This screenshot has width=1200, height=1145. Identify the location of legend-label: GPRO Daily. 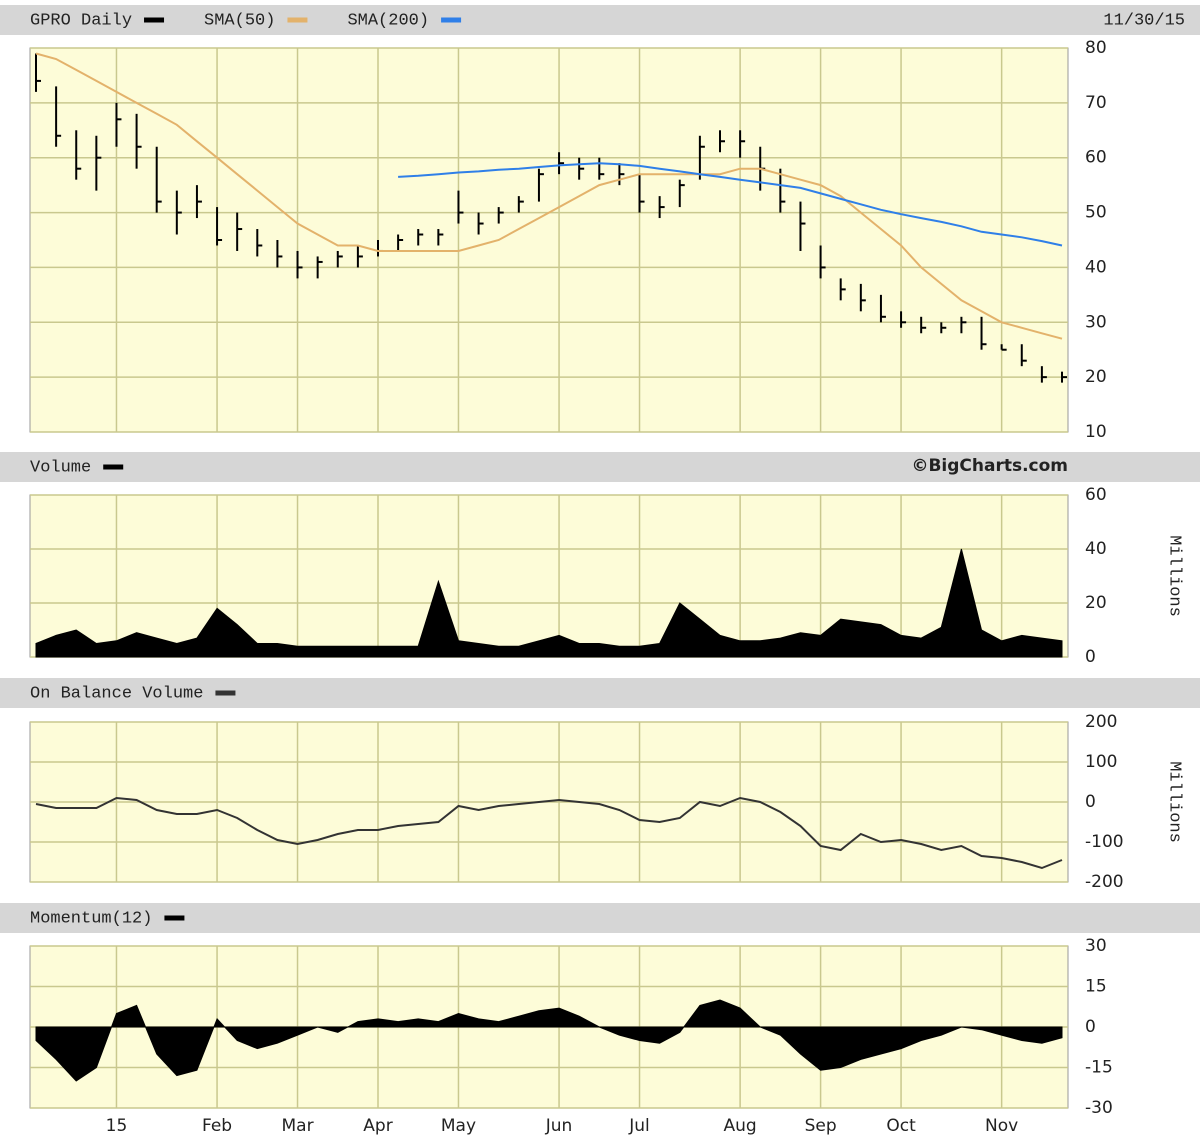
(81, 20).